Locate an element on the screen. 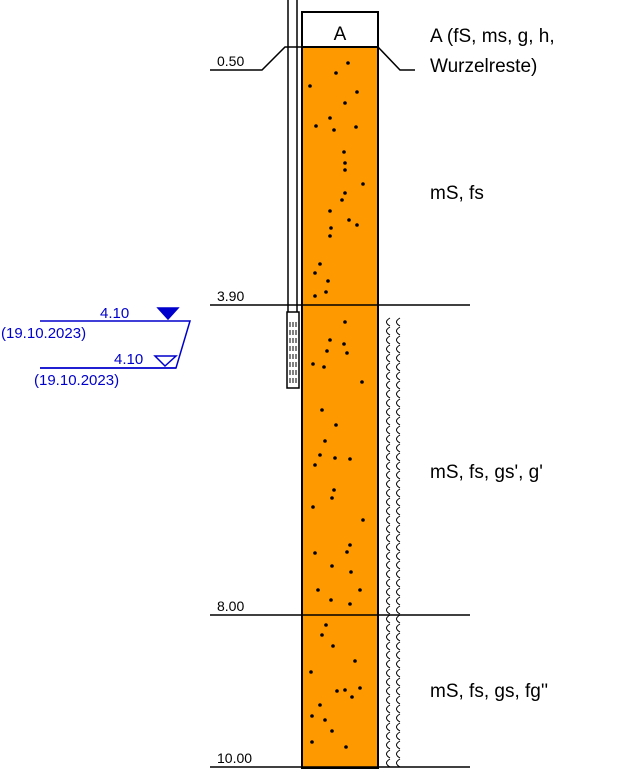 Image resolution: width=633 pixels, height=769 pixels. depth-label-8-00: 8.00 is located at coordinates (230, 606).